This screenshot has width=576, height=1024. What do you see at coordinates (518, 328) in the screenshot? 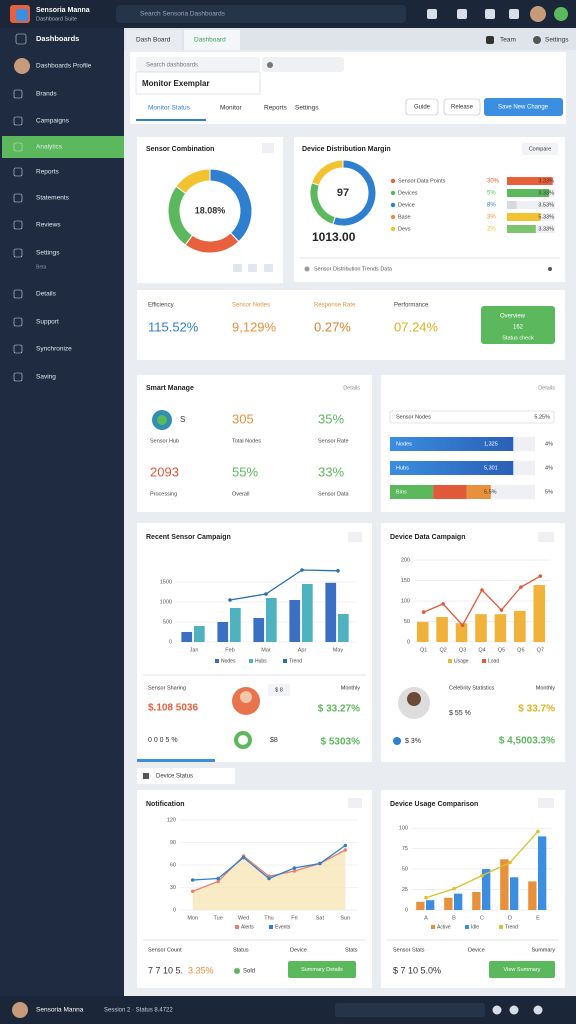
I see `label: 162` at bounding box center [518, 328].